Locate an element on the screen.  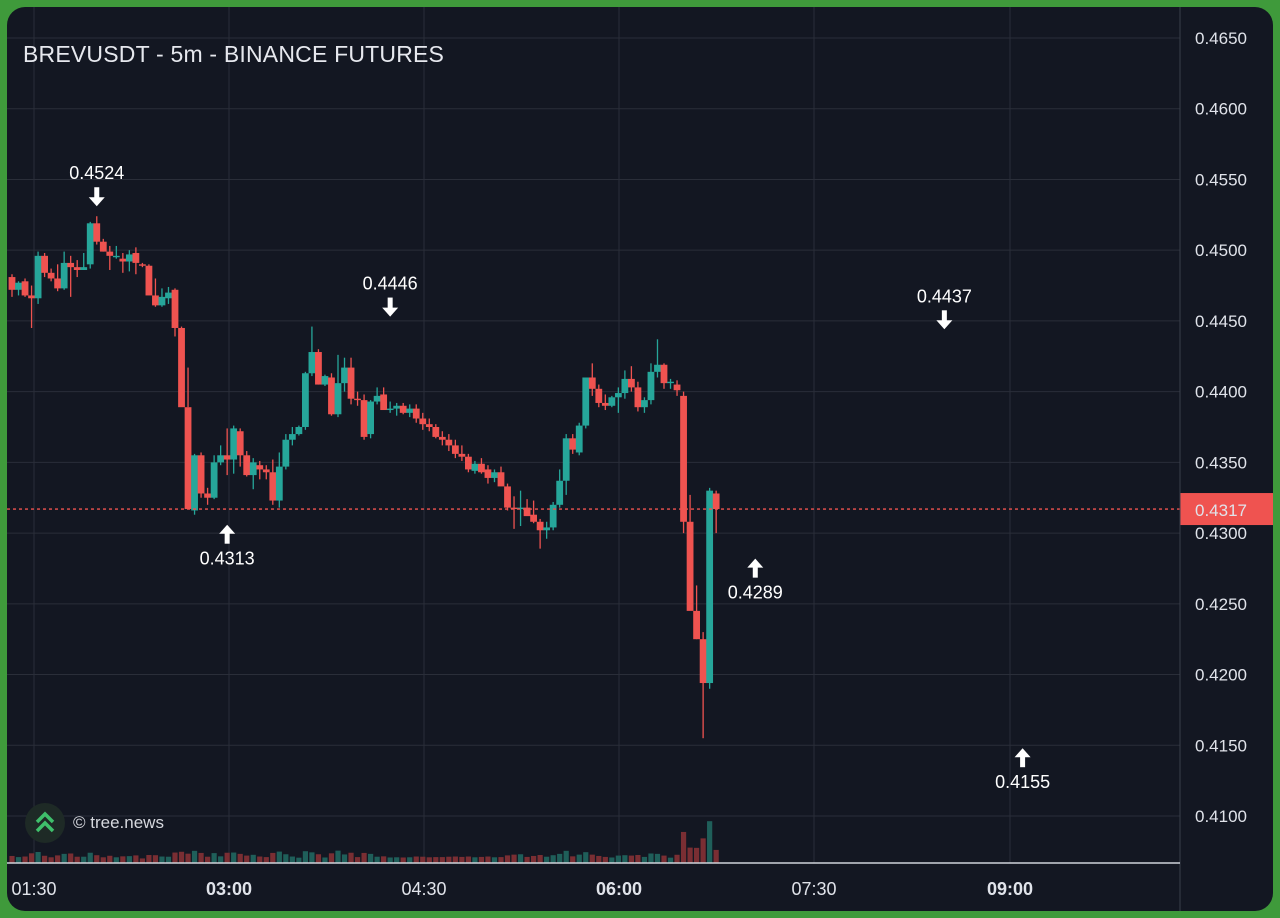
annotation: 0.4524 is located at coordinates (96, 185).